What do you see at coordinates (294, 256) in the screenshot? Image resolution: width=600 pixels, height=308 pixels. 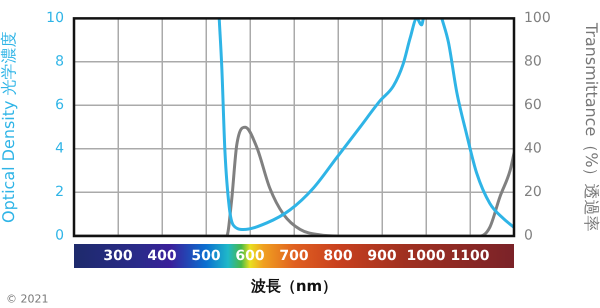 I see `x-tick-label: 700` at bounding box center [294, 256].